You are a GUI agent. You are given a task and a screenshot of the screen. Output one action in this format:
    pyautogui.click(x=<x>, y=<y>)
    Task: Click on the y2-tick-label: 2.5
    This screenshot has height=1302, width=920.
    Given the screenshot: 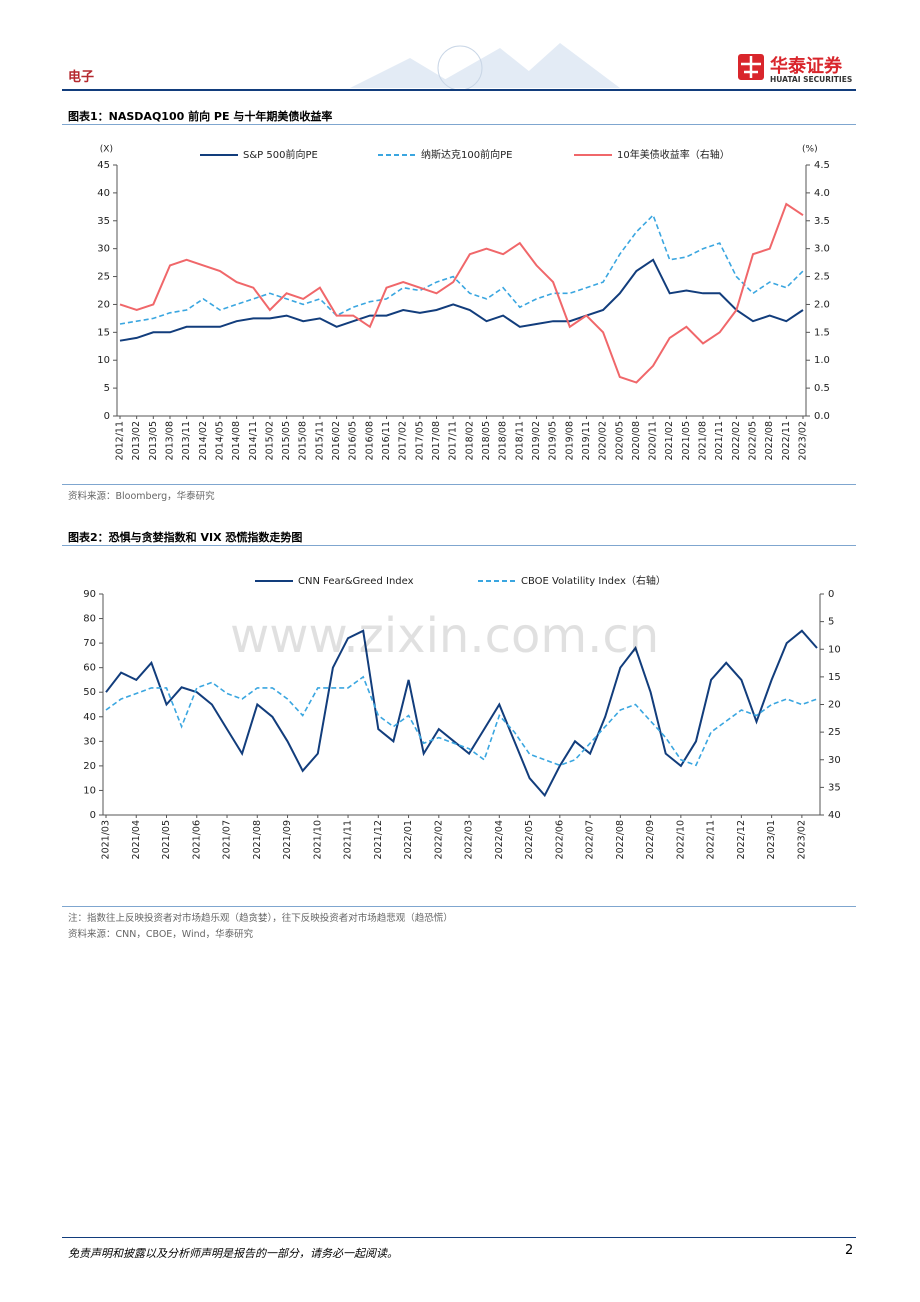 What is the action you would take?
    pyautogui.click(x=822, y=277)
    